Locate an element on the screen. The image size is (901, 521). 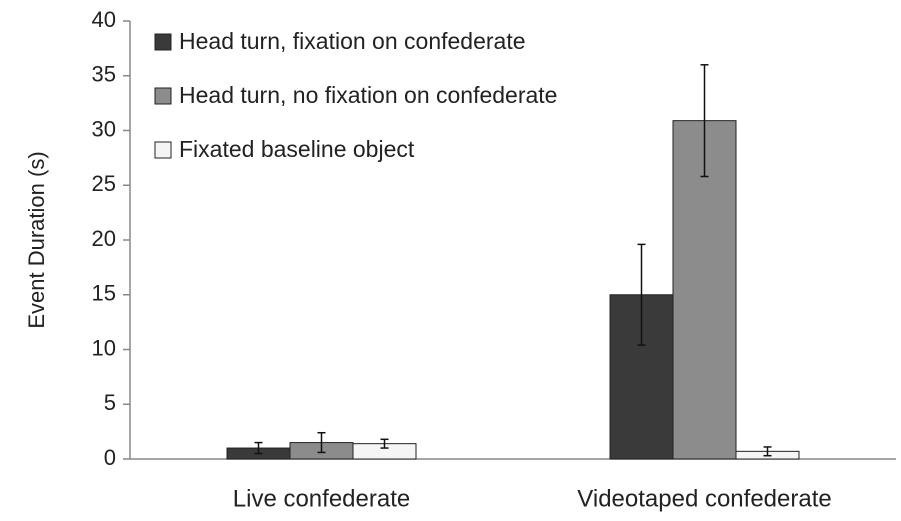
y-tick-label: 5 is located at coordinates (110, 402).